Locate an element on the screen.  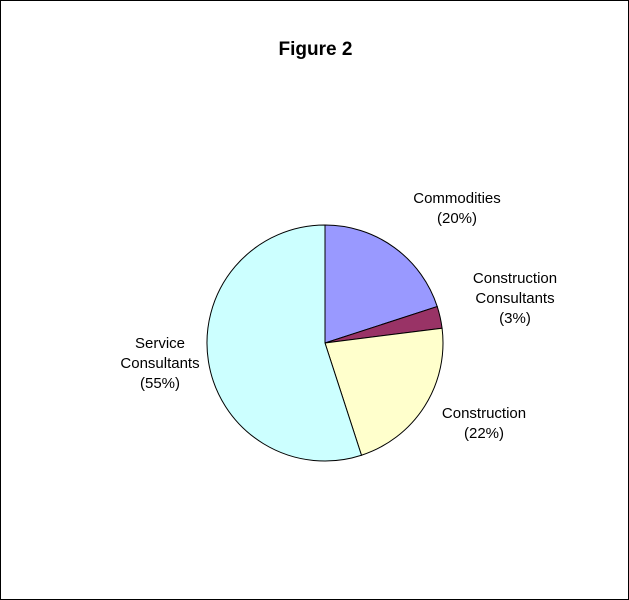
slice-label-2: Construction (22%) is located at coordinates (484, 423).